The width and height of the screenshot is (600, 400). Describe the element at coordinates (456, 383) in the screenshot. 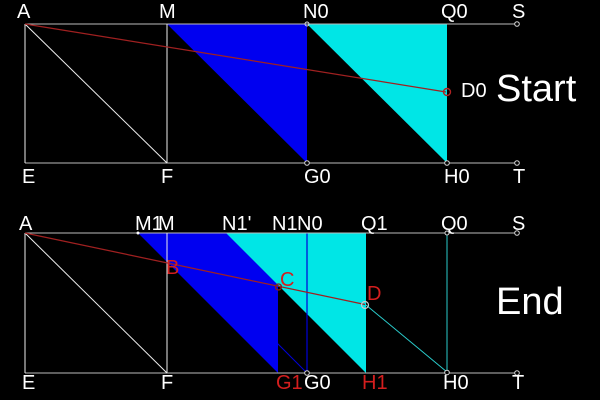

I see `label-end-H0: H0` at that location.